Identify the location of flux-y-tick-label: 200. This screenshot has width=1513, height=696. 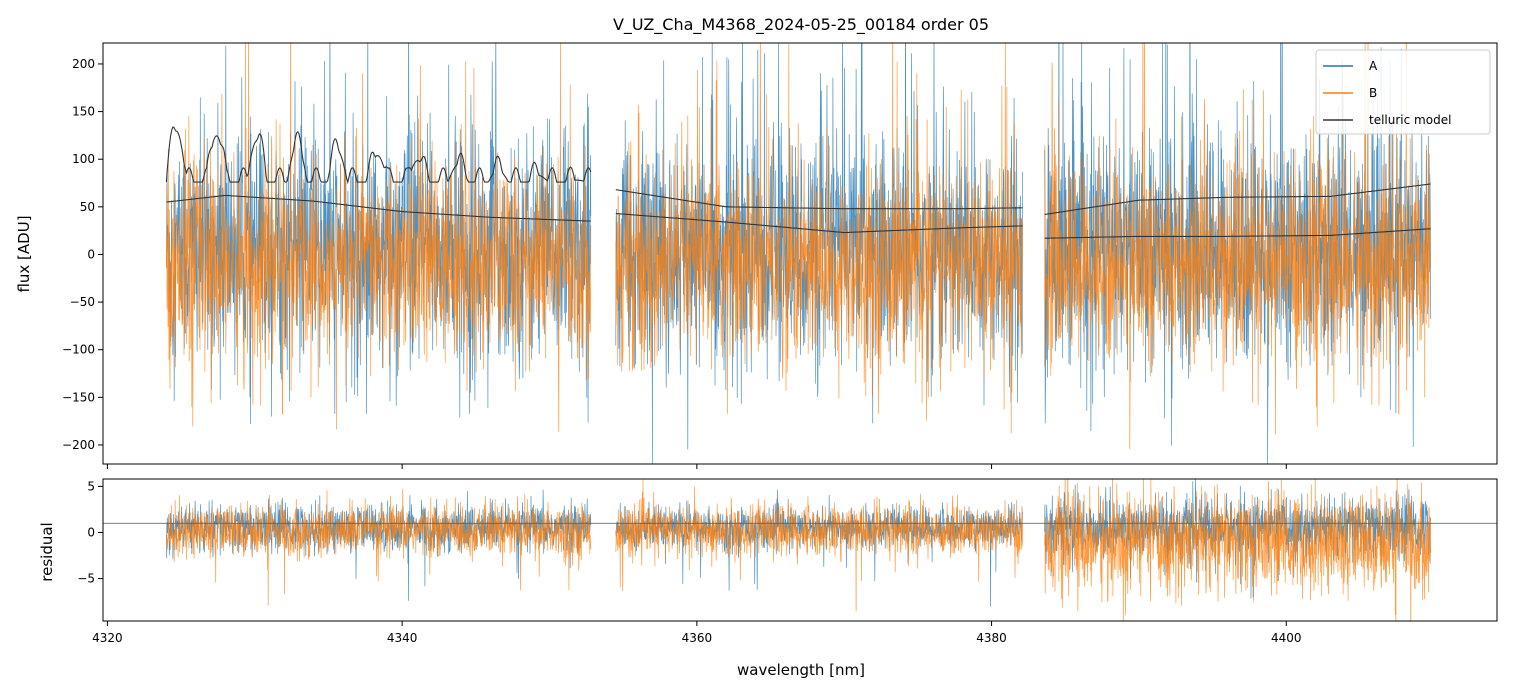
(83, 64).